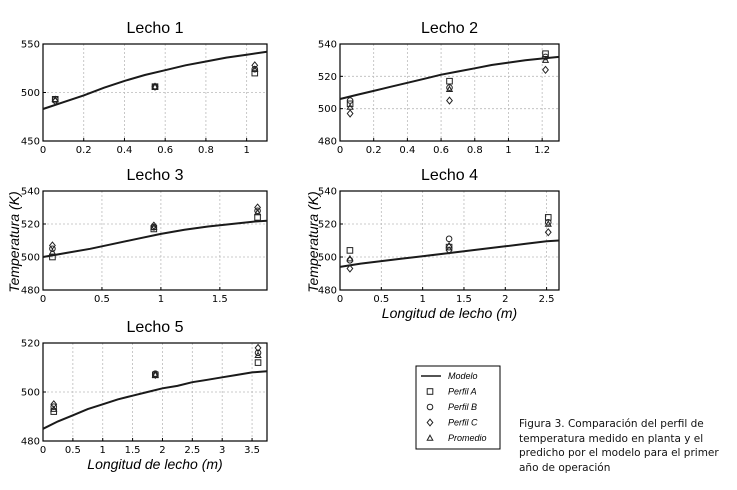 The height and width of the screenshot is (490, 737). Describe the element at coordinates (14, 241) in the screenshot. I see `y-axis-label-left: Temperatura (K)` at that location.